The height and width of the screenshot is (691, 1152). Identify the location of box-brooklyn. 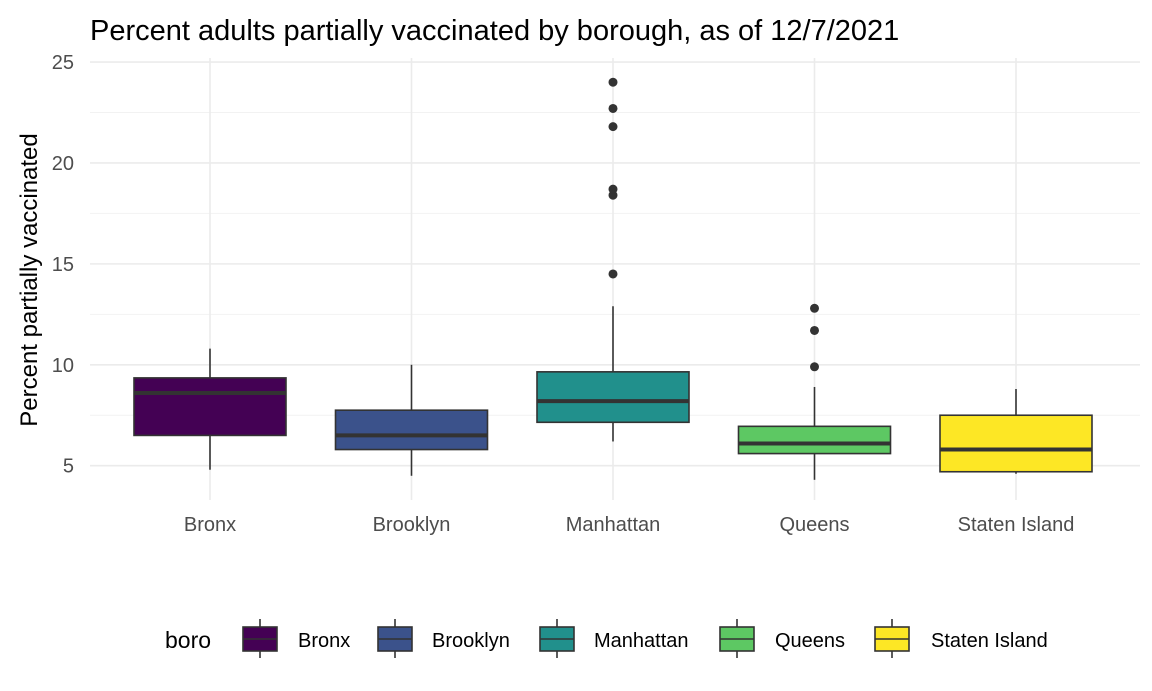
(411, 420).